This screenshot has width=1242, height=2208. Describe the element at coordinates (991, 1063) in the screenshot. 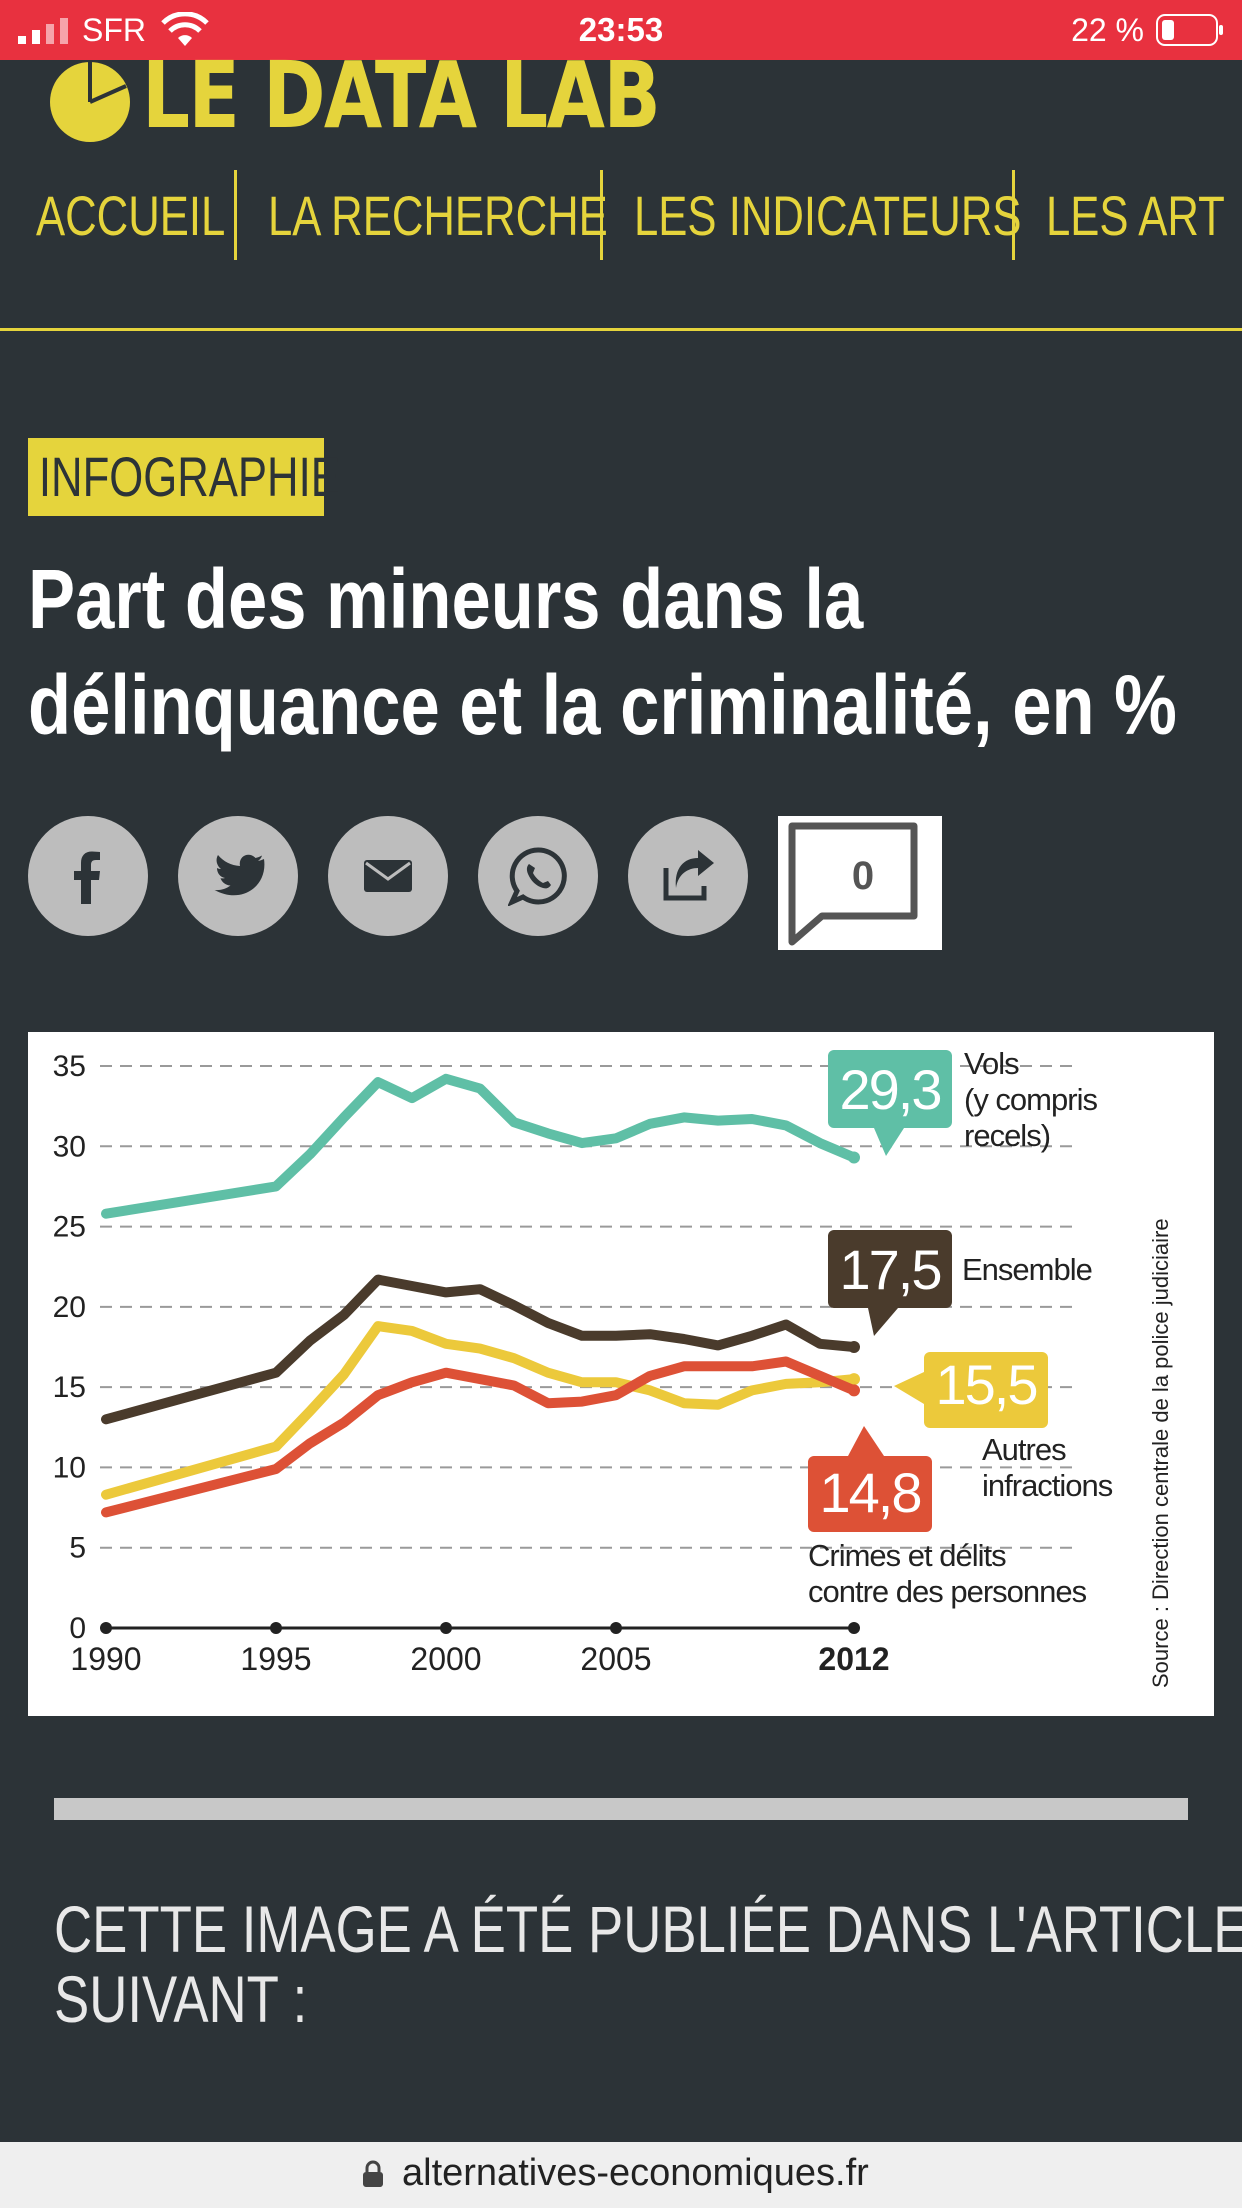

I see `series-name-label: Vols` at that location.